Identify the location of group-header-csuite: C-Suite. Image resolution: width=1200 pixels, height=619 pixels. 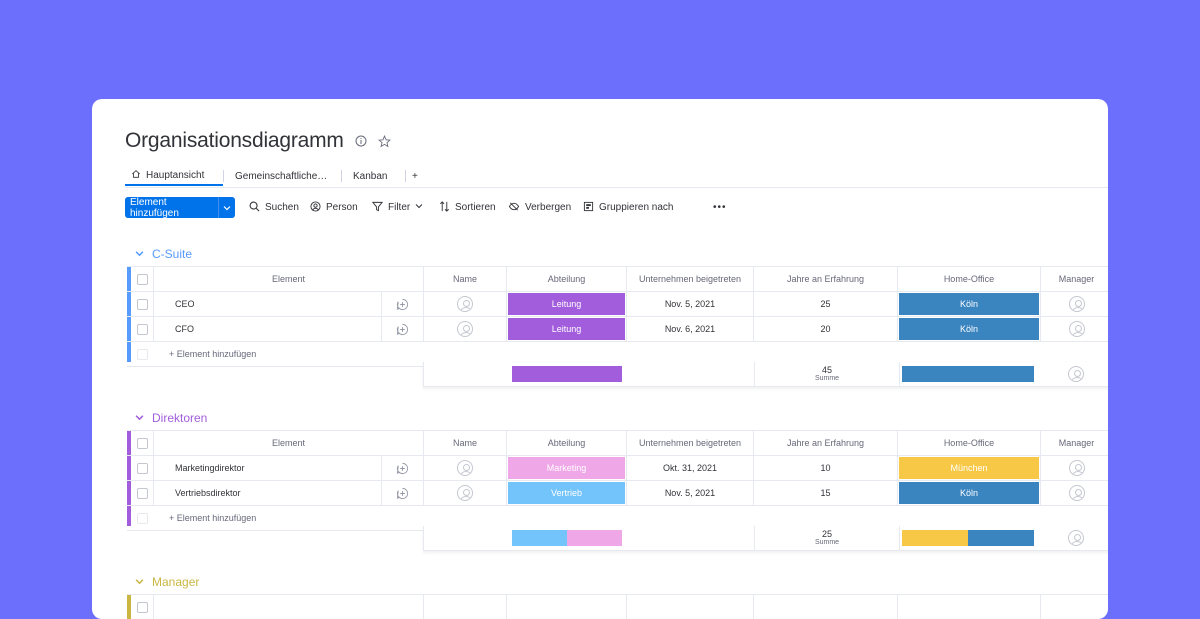
(163, 254).